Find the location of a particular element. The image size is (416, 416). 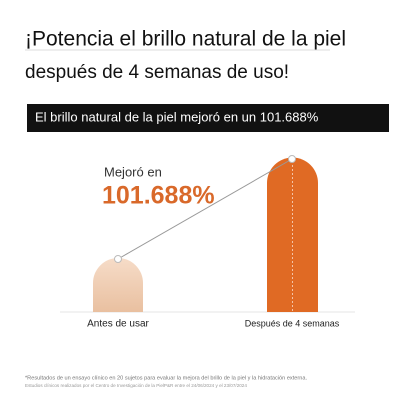

banner is located at coordinates (208, 118).